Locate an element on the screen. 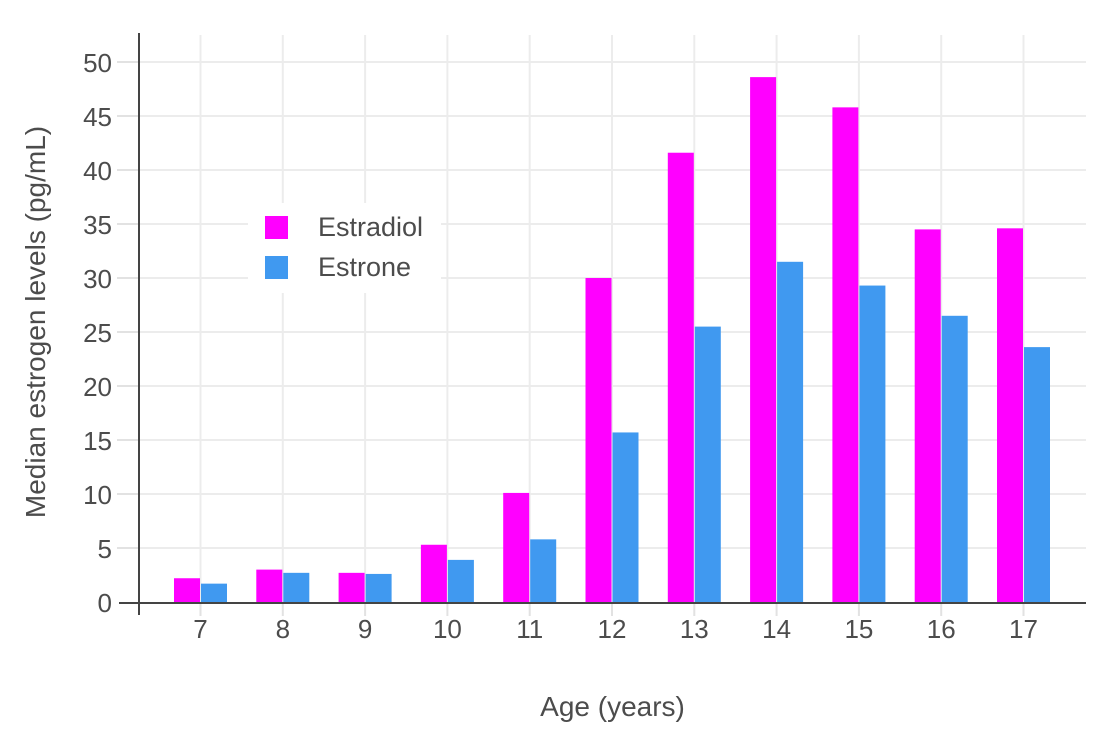  x-tick-label: 10 is located at coordinates (447, 629).